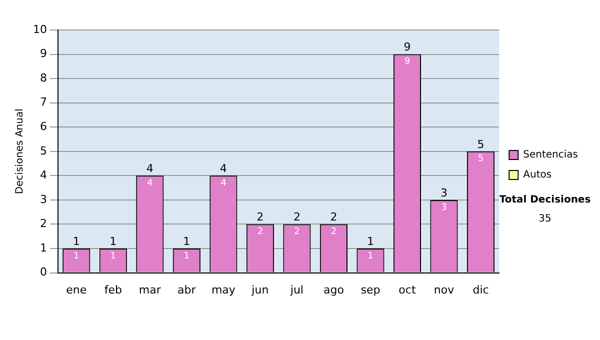 This screenshot has width=600, height=340. I want to click on y-axis-title: Decisiones Anual, so click(20, 151).